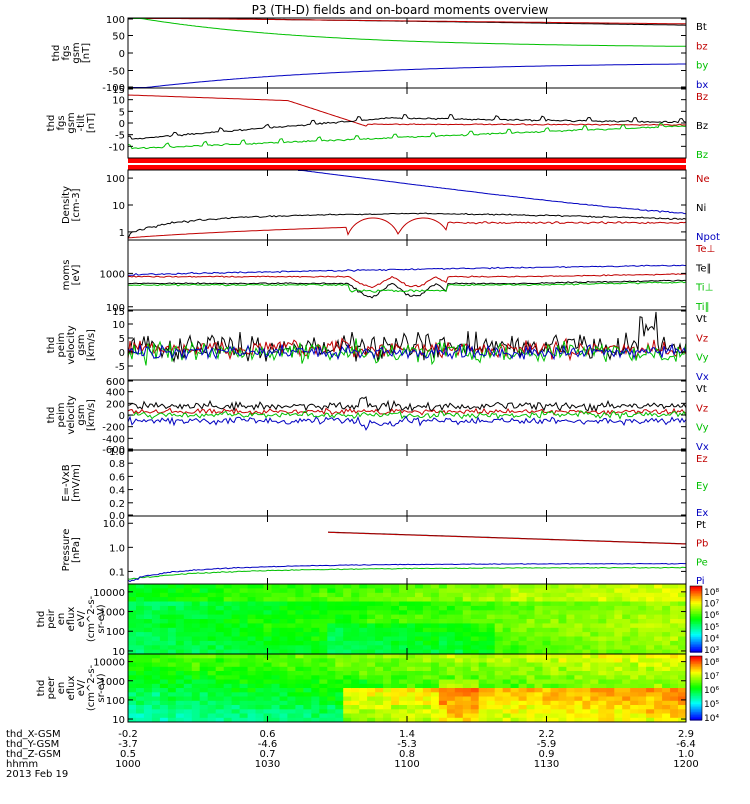 The height and width of the screenshot is (804, 750). I want to click on series-line, so click(407, 270).